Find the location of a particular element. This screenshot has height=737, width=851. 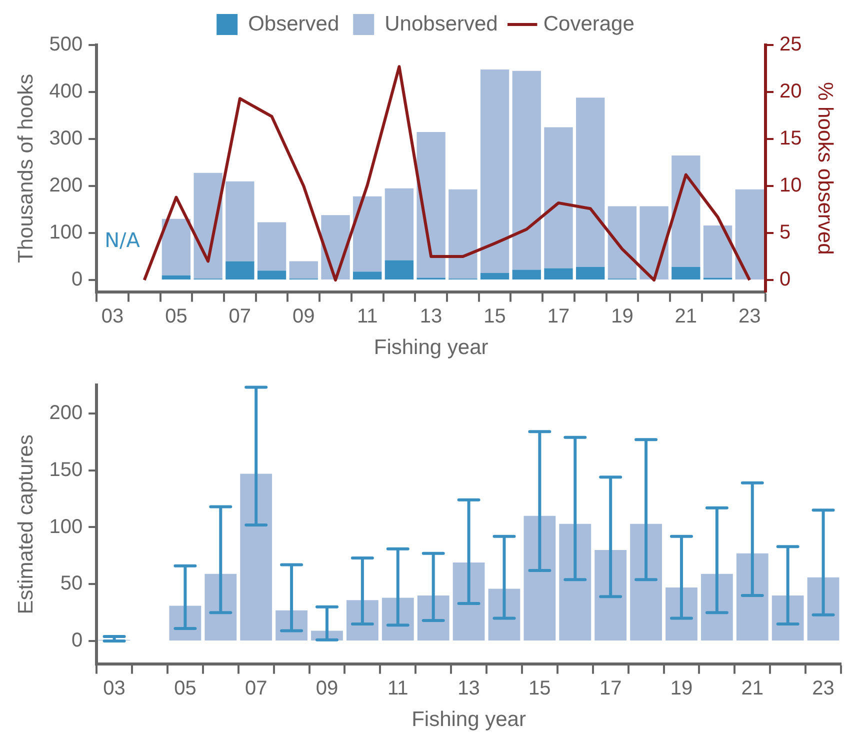

y-axis-title: Estimated captures is located at coordinates (26, 524).